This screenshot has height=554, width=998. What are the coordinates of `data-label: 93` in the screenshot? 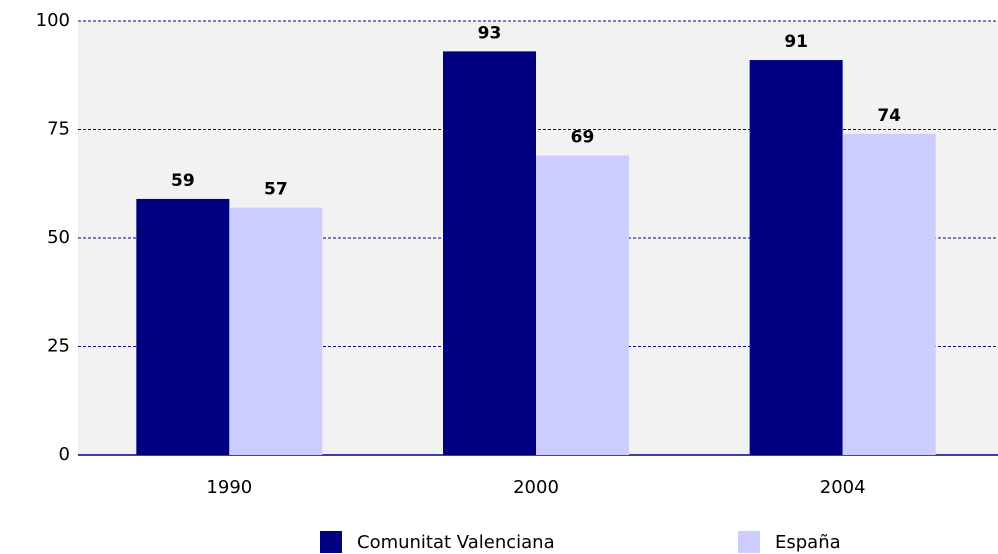 It's located at (490, 33).